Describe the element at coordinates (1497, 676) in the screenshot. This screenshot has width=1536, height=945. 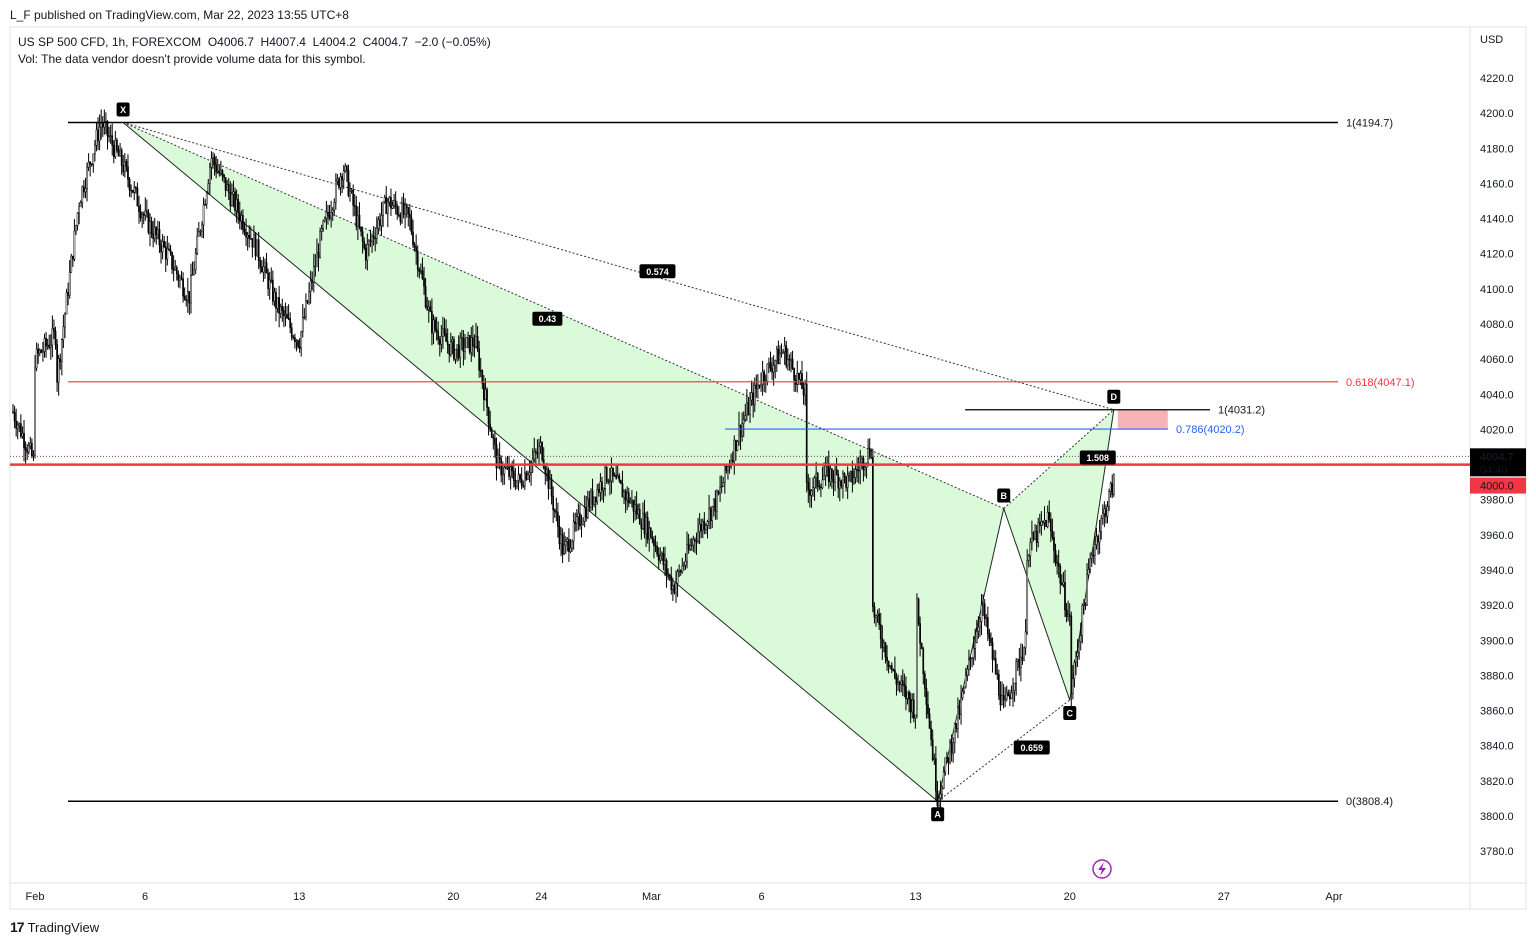
I see `y-tick-label: 3880.0` at that location.